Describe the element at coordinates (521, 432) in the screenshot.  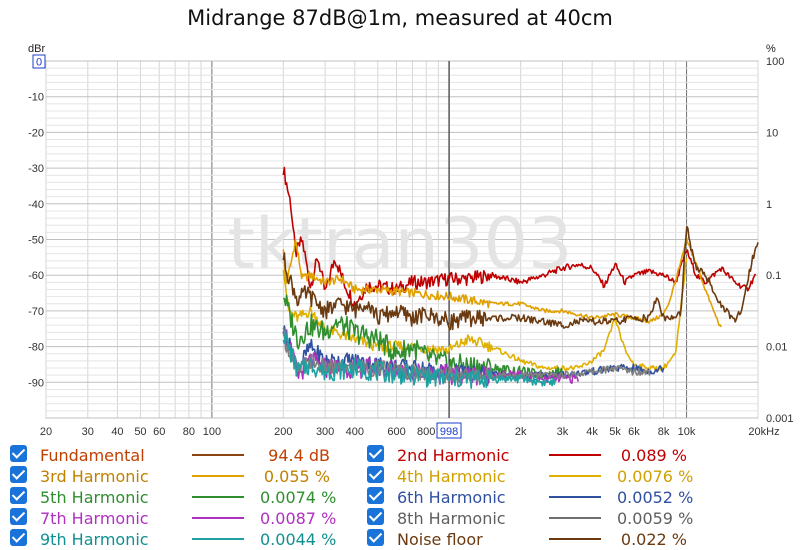
I see `x-tick-label: 2k` at that location.